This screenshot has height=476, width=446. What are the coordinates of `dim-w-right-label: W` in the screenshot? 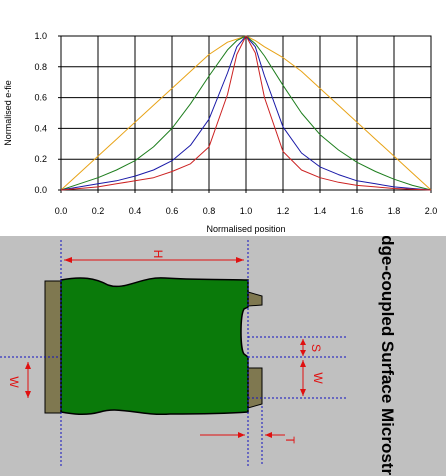 It's located at (318, 378).